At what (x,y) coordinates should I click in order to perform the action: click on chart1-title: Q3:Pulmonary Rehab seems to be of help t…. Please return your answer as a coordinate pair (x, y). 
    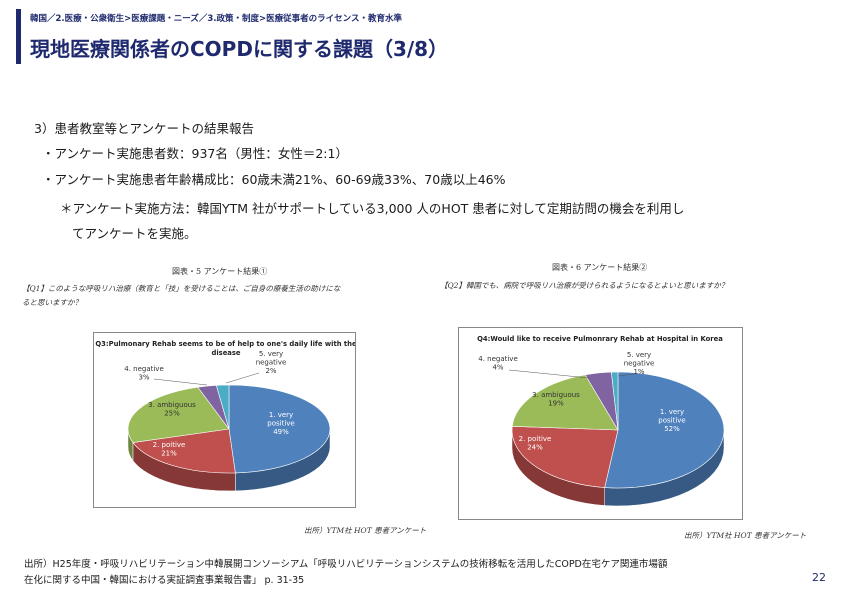
    Looking at the image, I should click on (225, 344).